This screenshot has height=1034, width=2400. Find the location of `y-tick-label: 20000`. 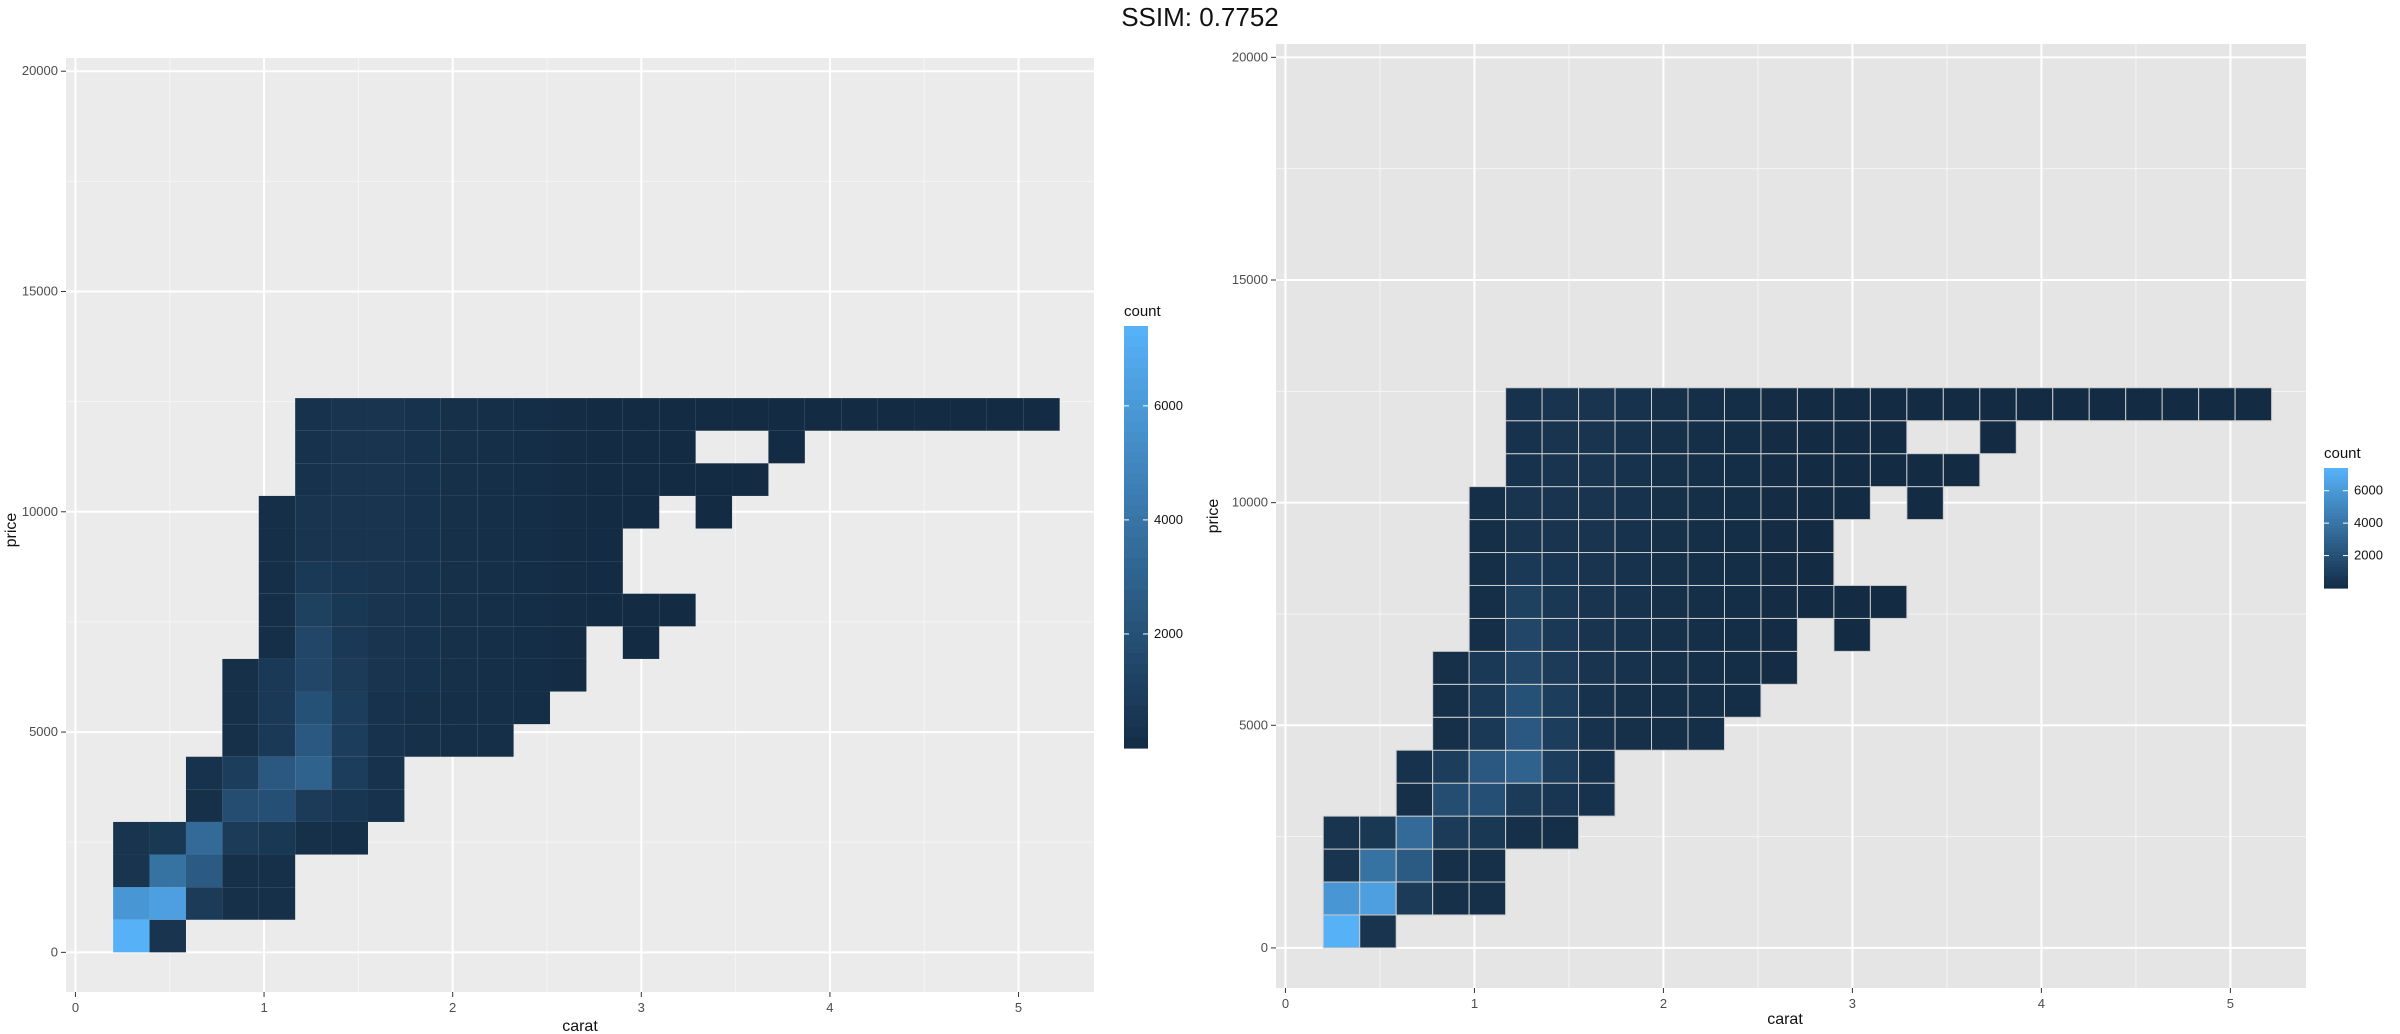

y-tick-label: 20000 is located at coordinates (1250, 56).